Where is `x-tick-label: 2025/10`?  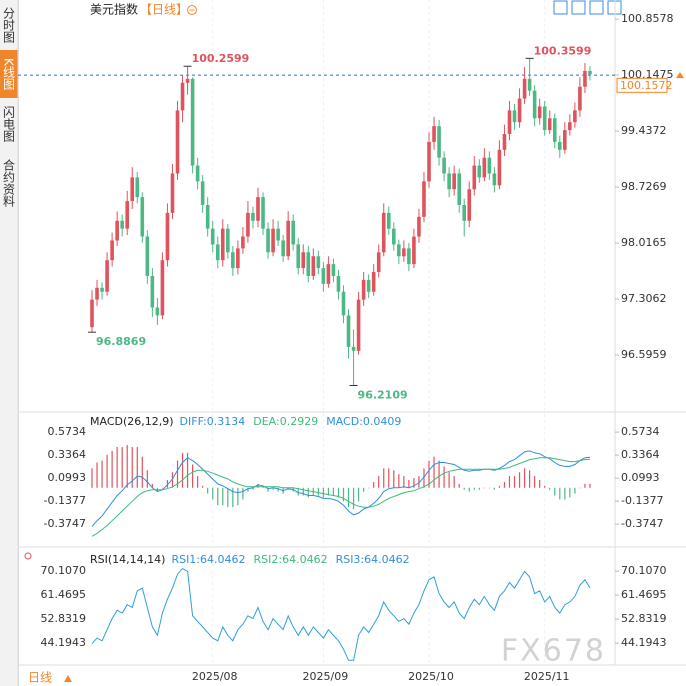 x-tick-label: 2025/10 is located at coordinates (431, 676).